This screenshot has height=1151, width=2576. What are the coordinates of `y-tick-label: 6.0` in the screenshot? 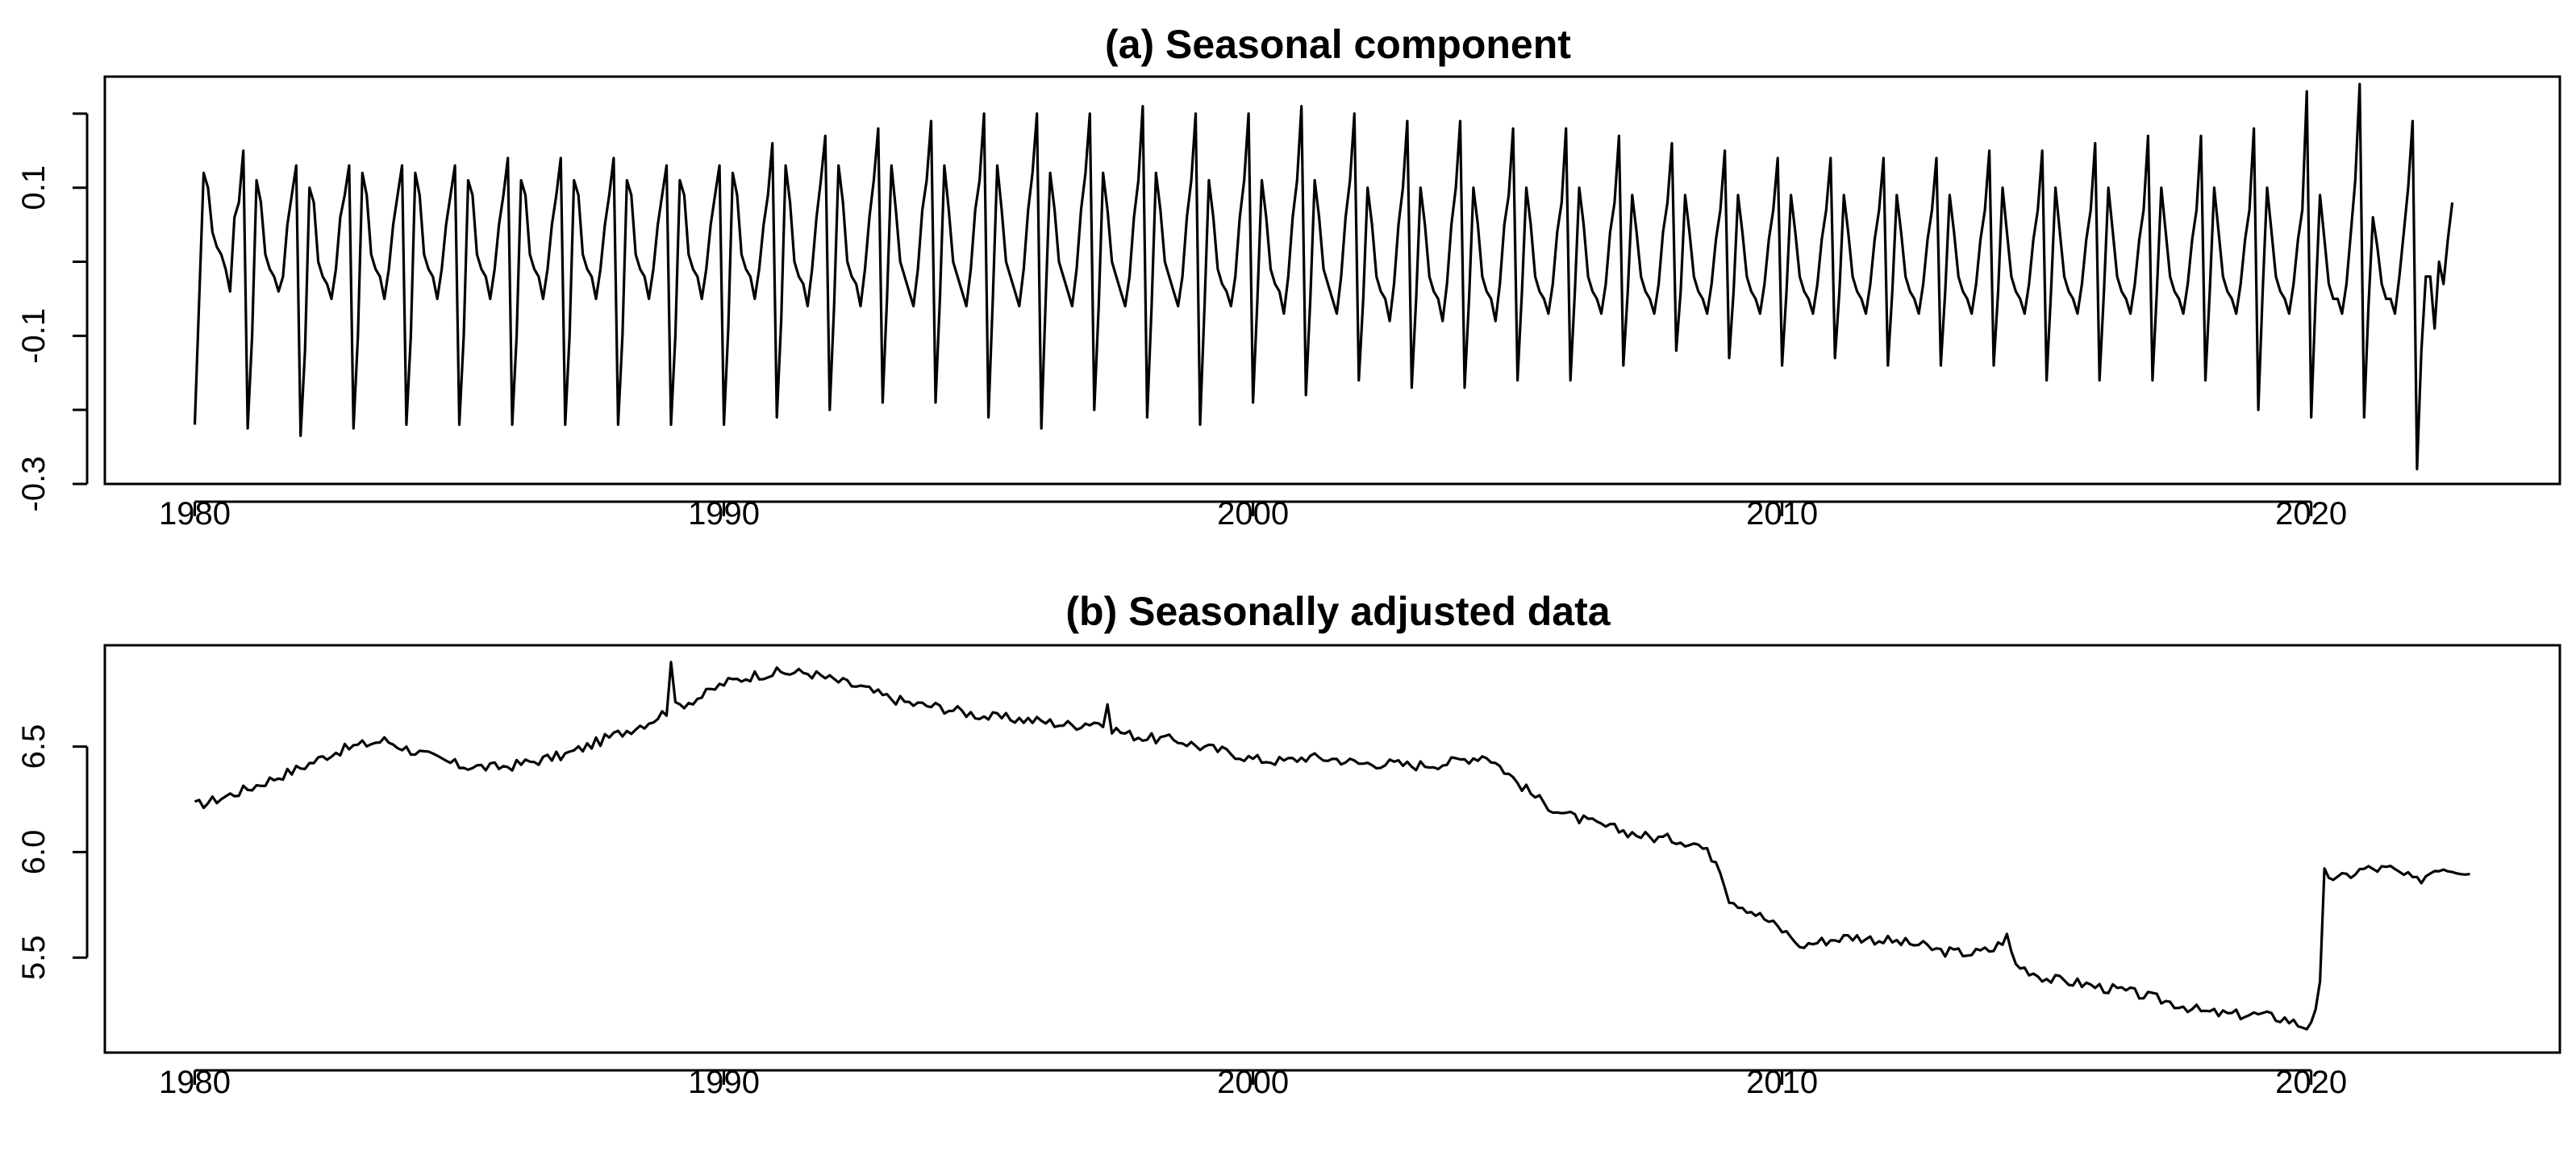 It's located at (34, 852).